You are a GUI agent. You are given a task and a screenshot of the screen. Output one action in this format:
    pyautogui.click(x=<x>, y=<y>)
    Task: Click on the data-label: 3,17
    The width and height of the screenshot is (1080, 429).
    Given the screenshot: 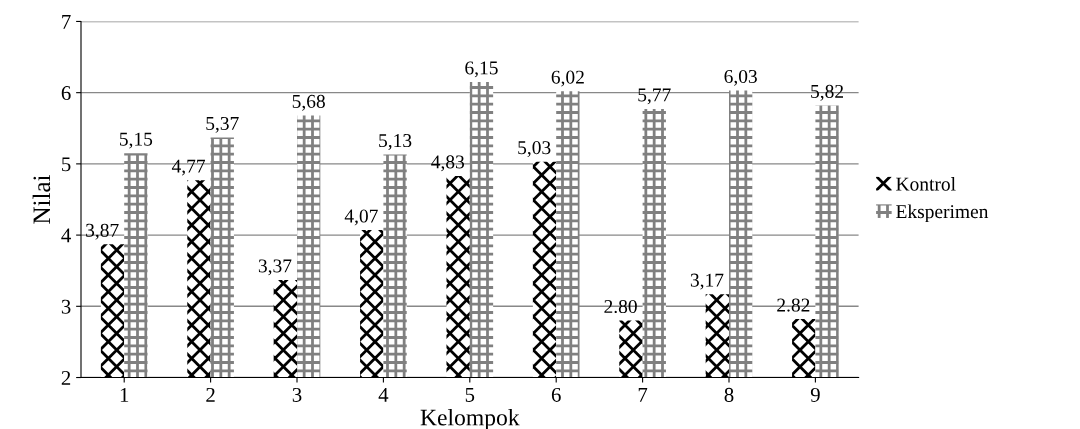 What is the action you would take?
    pyautogui.click(x=707, y=281)
    